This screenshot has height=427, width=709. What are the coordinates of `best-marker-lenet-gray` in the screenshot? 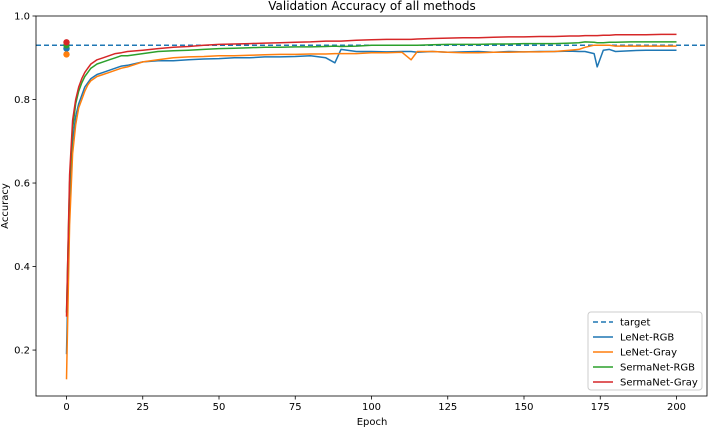 It's located at (66, 54).